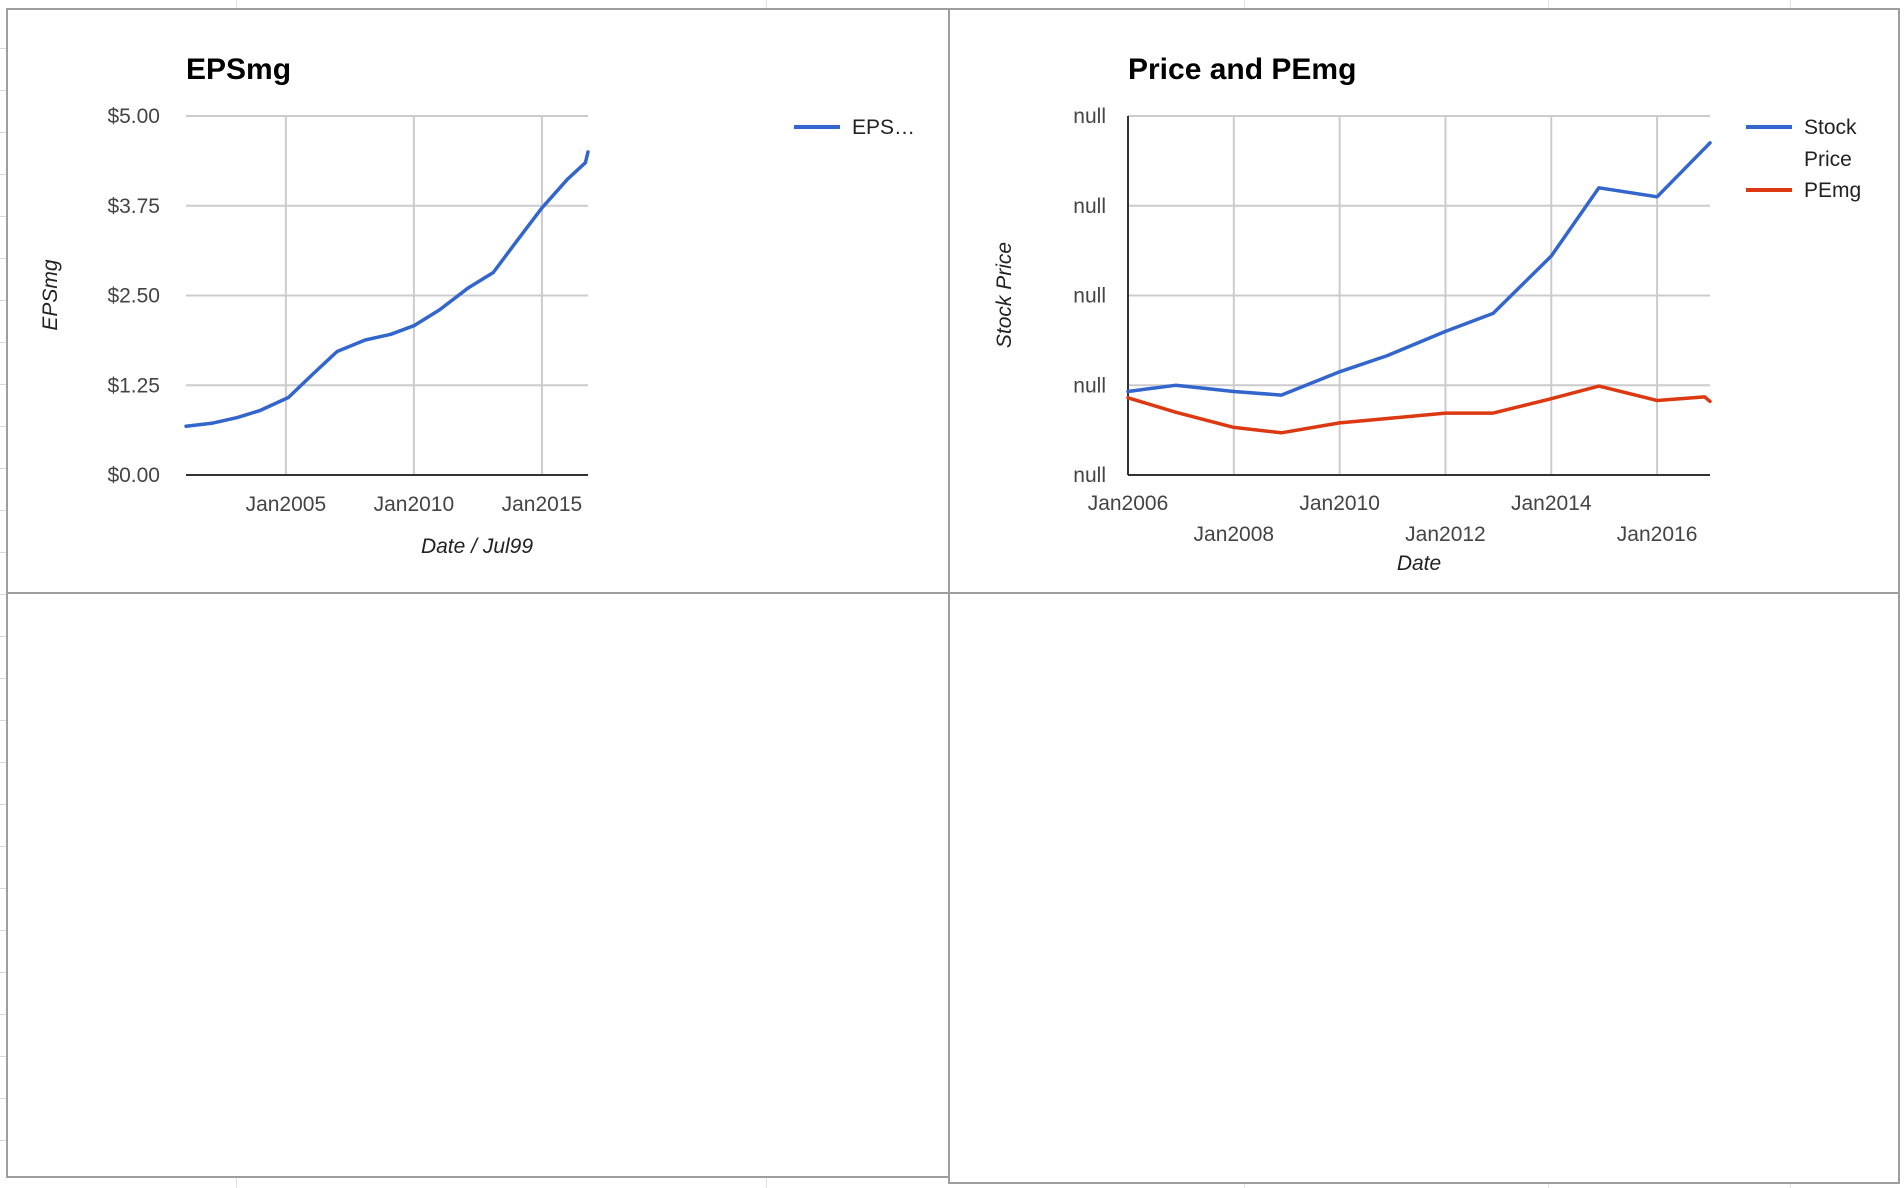  What do you see at coordinates (133, 475) in the screenshot?
I see `y-tick-label: $0.00` at bounding box center [133, 475].